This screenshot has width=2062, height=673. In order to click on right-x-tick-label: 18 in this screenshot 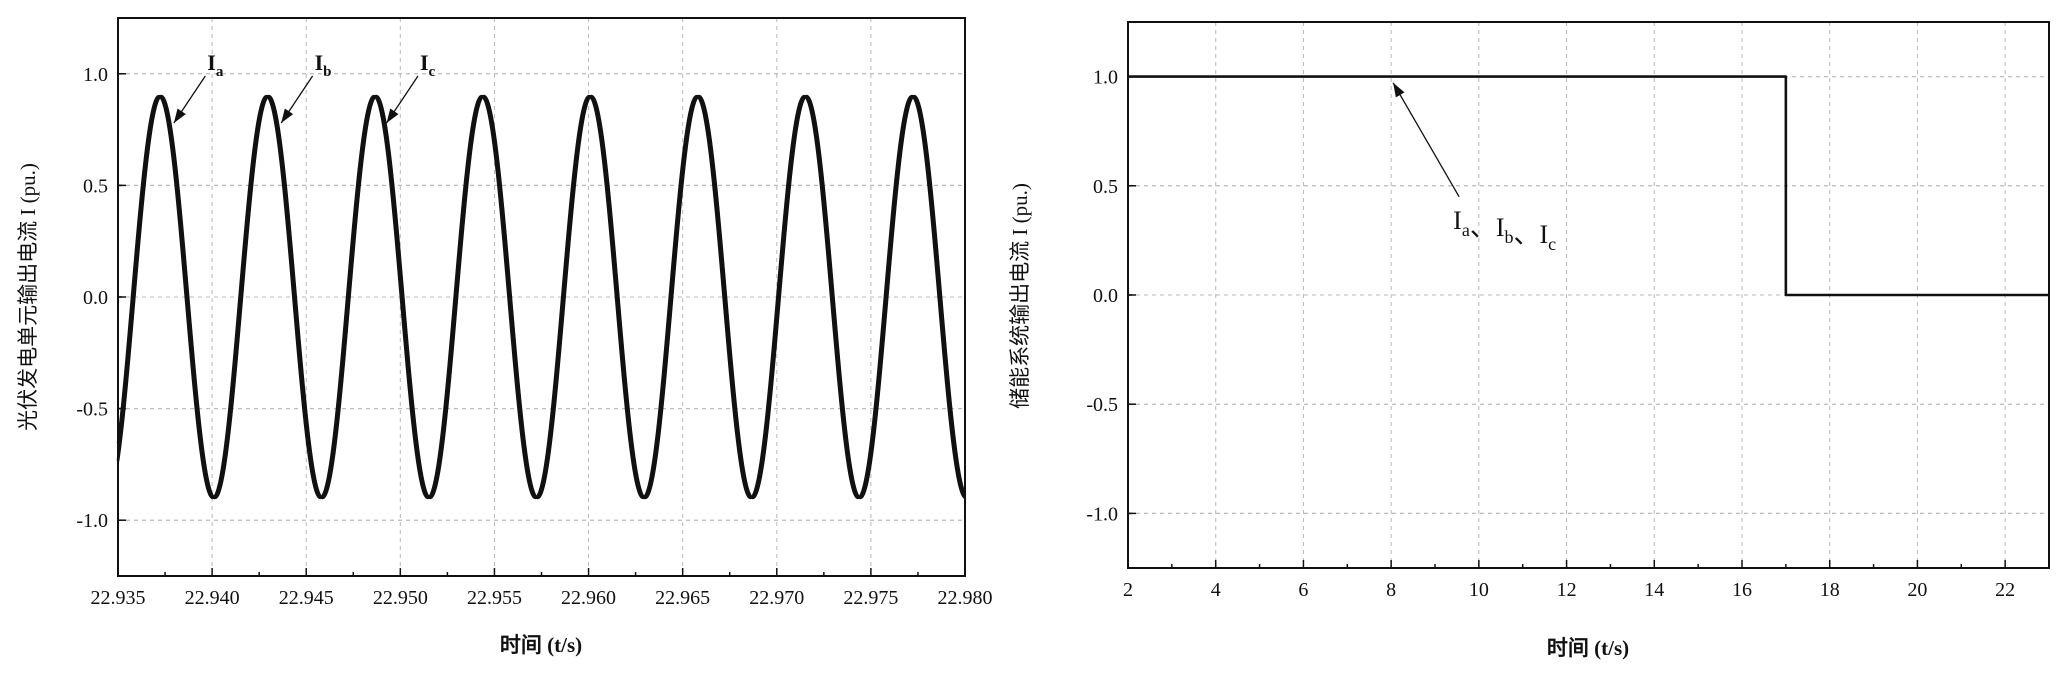, I will do `click(1830, 590)`.